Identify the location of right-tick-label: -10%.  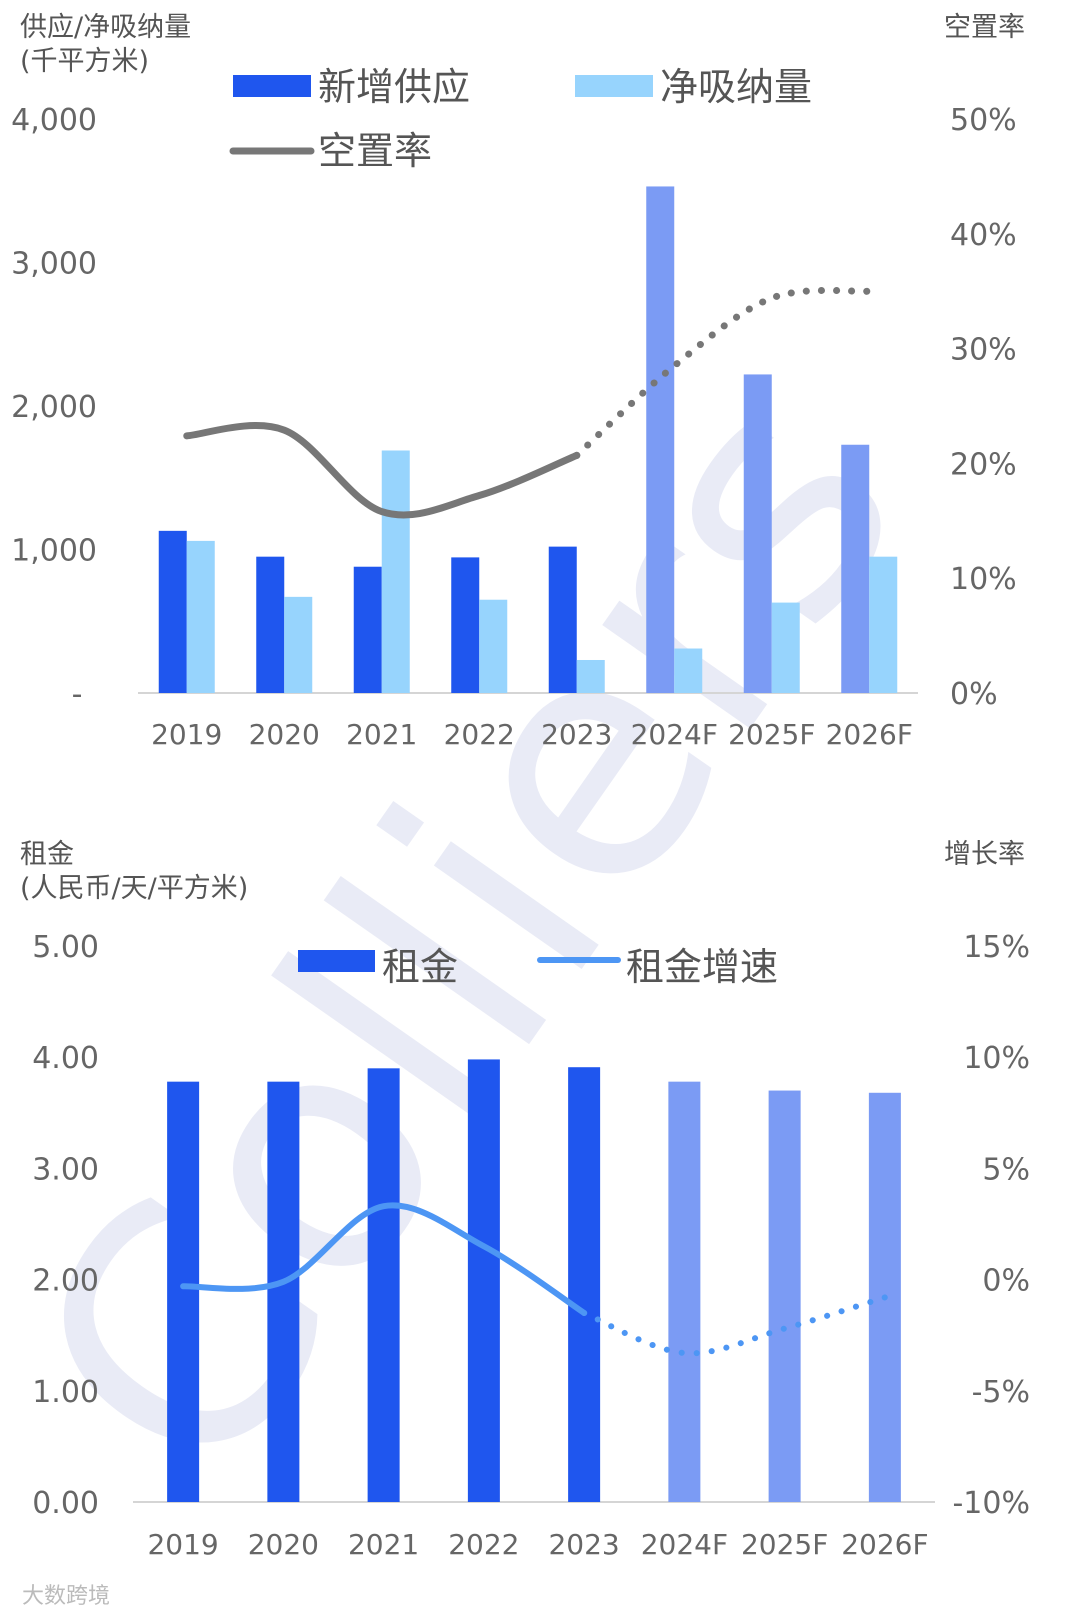
(991, 1503).